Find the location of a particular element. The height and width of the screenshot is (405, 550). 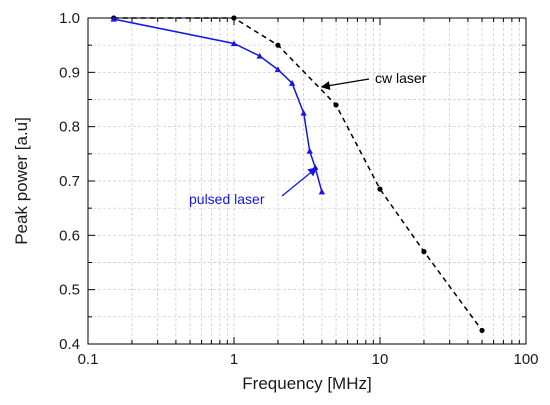

y-tick-label: 0.9 is located at coordinates (69, 72).